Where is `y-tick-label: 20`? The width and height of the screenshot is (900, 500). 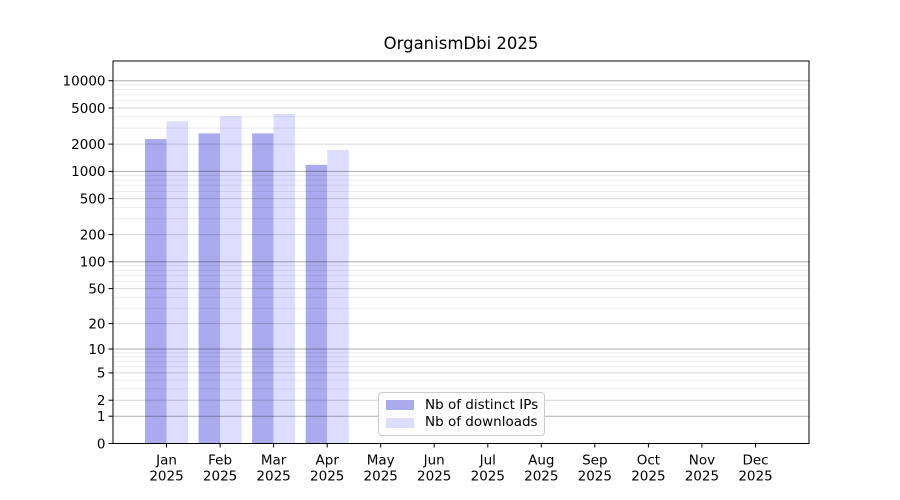
y-tick-label: 20 is located at coordinates (96, 324).